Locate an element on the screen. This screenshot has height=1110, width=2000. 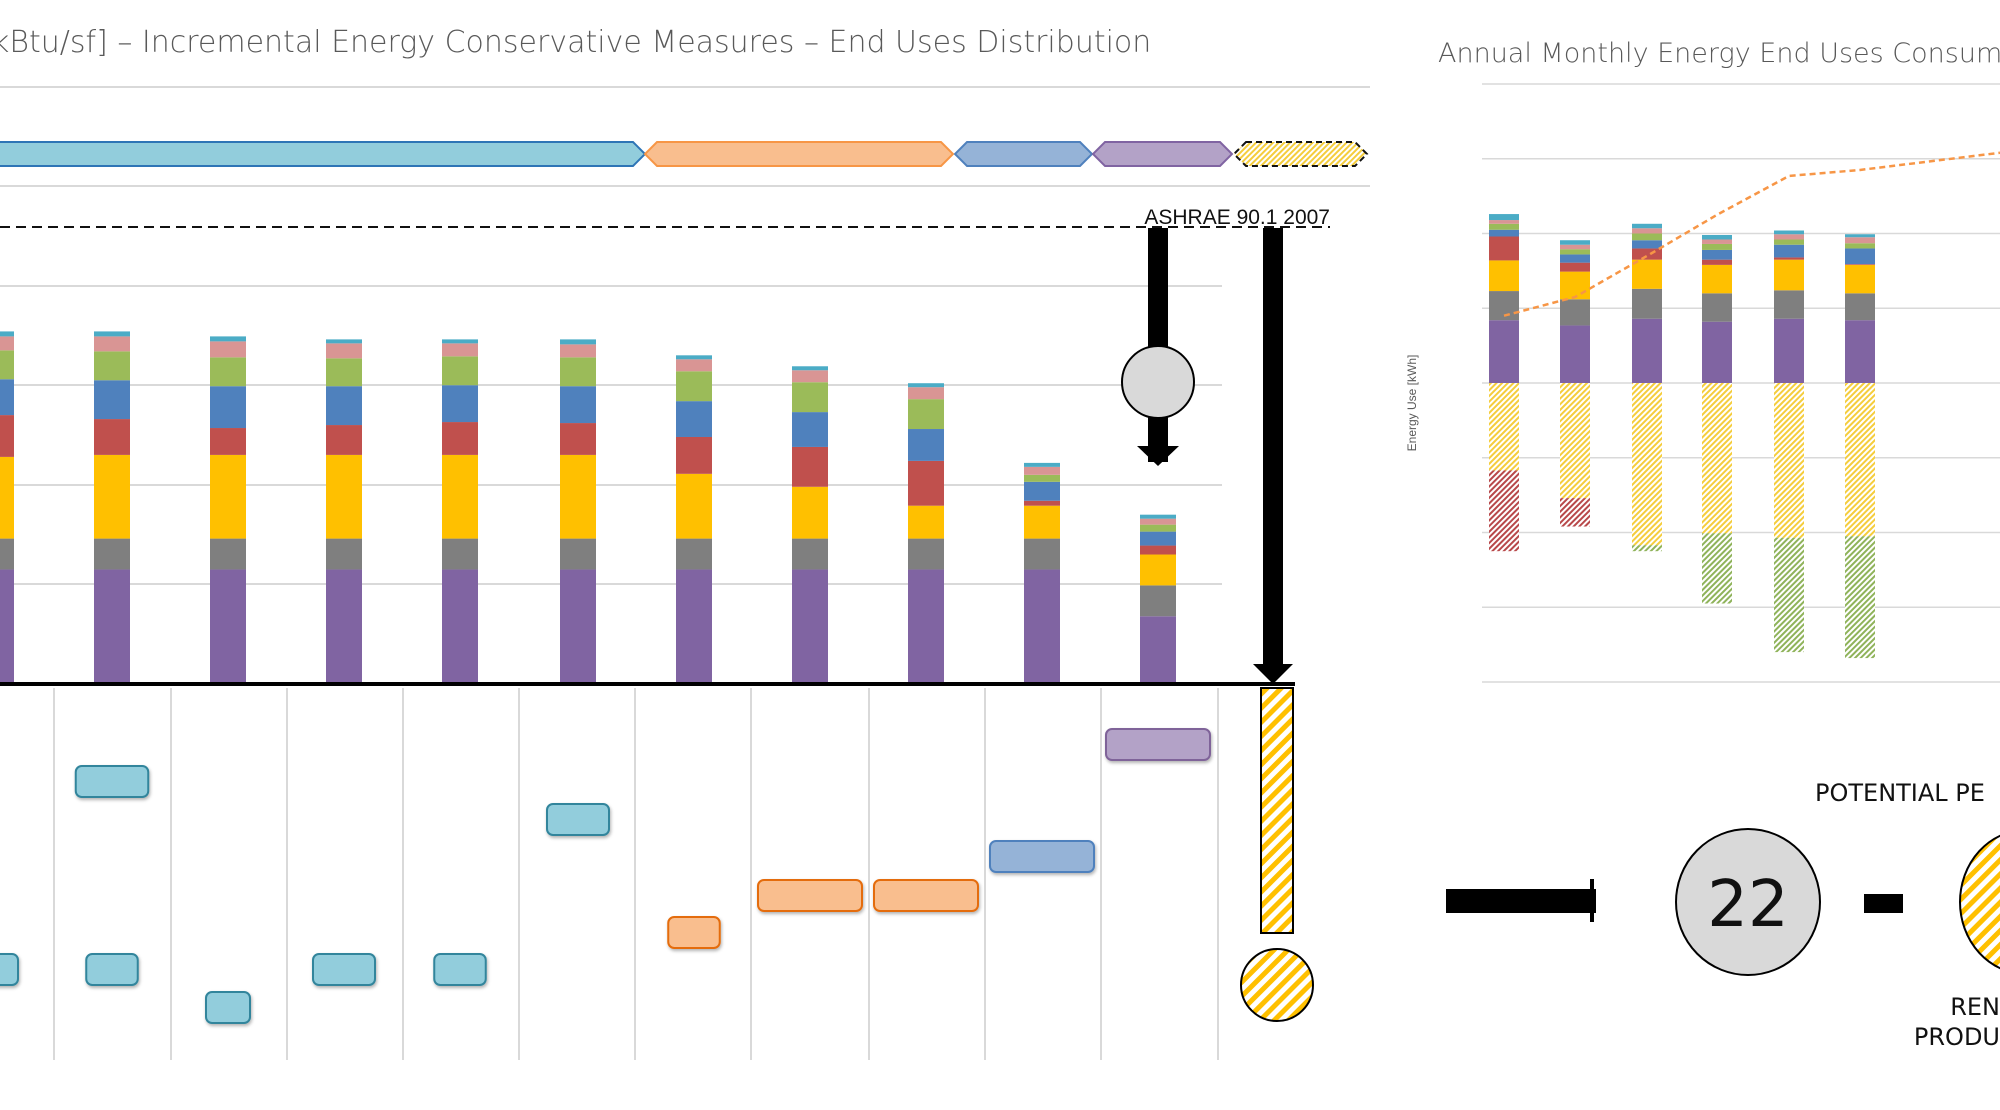
month-bar-segment-yellow is located at coordinates (1789, 275).